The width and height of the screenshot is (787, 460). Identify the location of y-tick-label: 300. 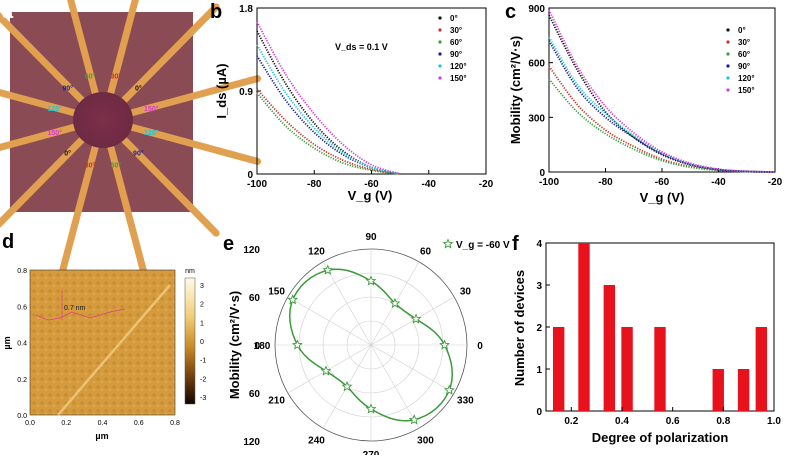
(536, 118).